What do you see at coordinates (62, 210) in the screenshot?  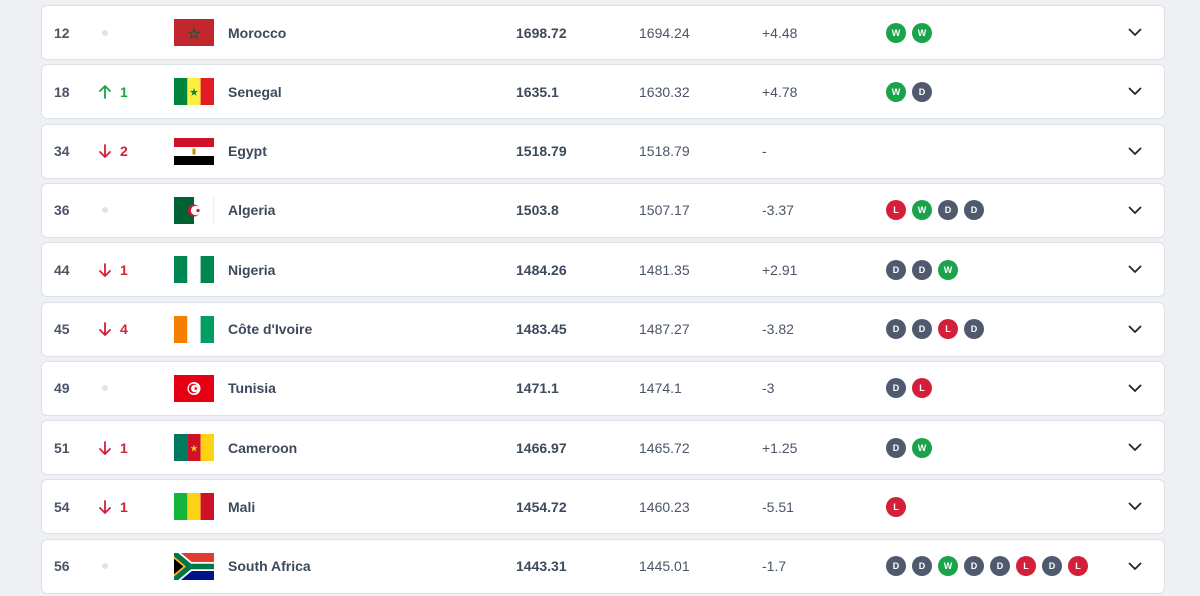 I see `rank: 36` at bounding box center [62, 210].